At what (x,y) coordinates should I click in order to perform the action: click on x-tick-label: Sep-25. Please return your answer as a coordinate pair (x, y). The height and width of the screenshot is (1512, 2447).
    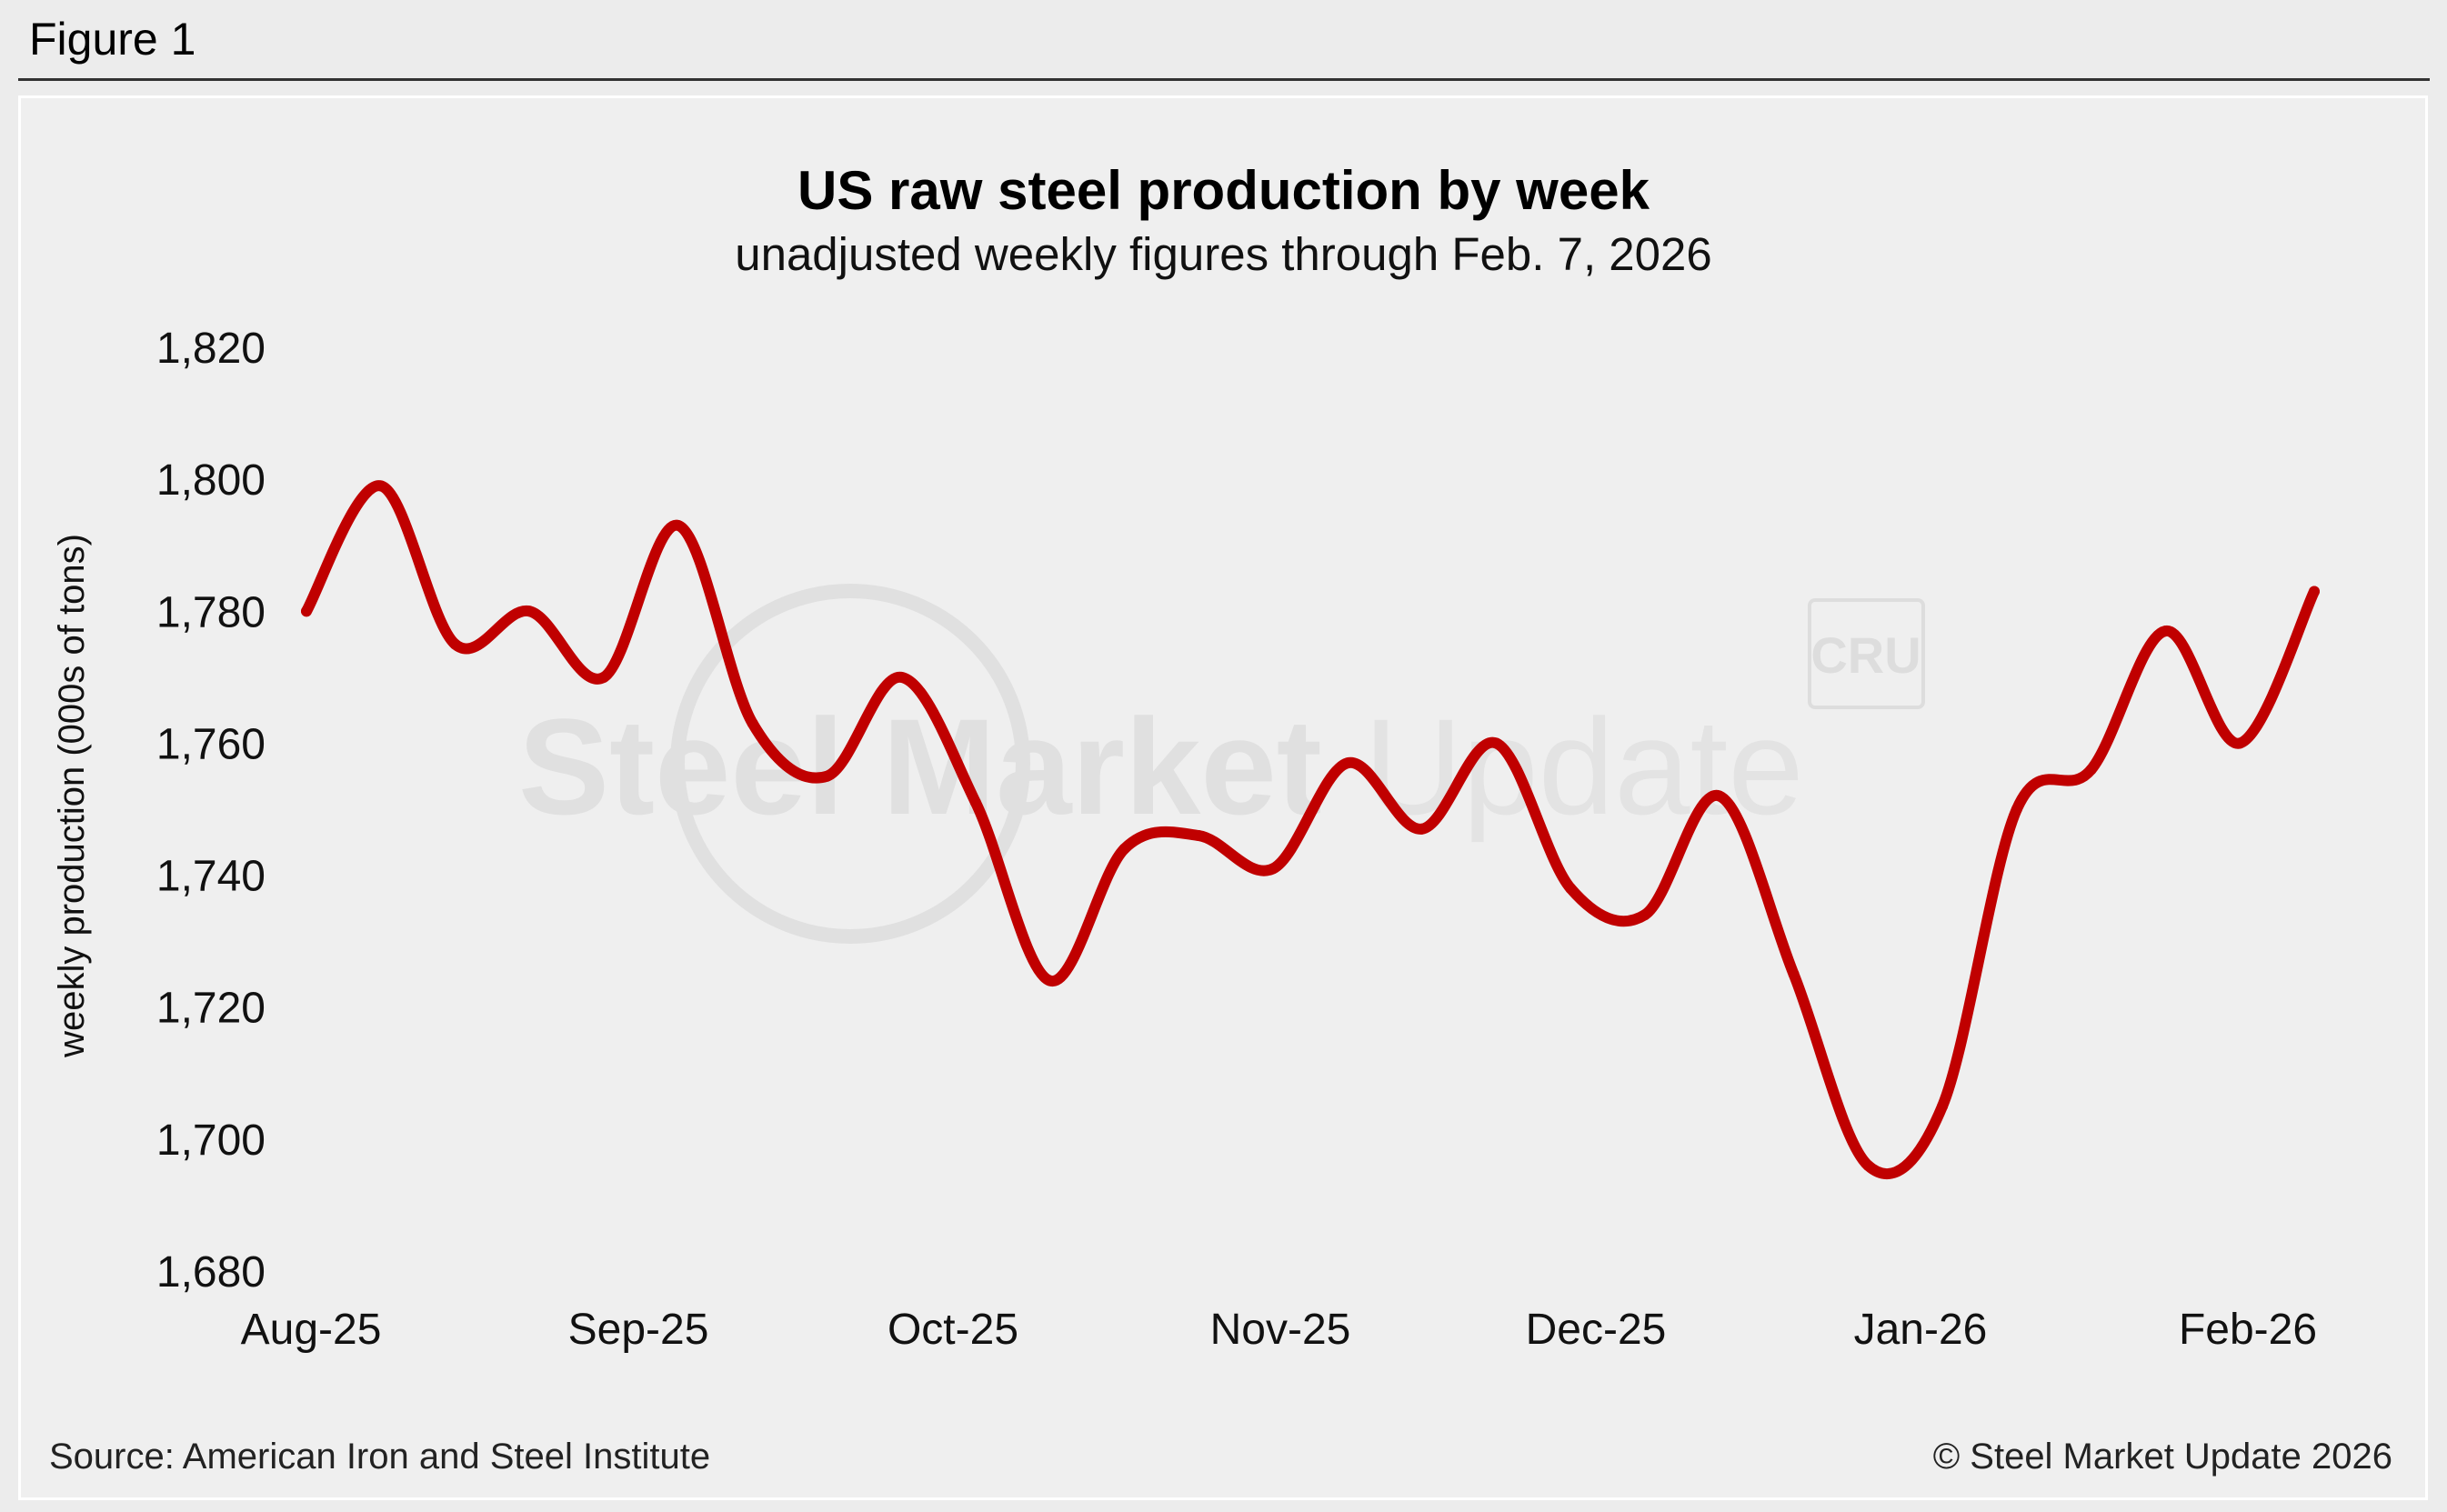
    Looking at the image, I should click on (638, 1330).